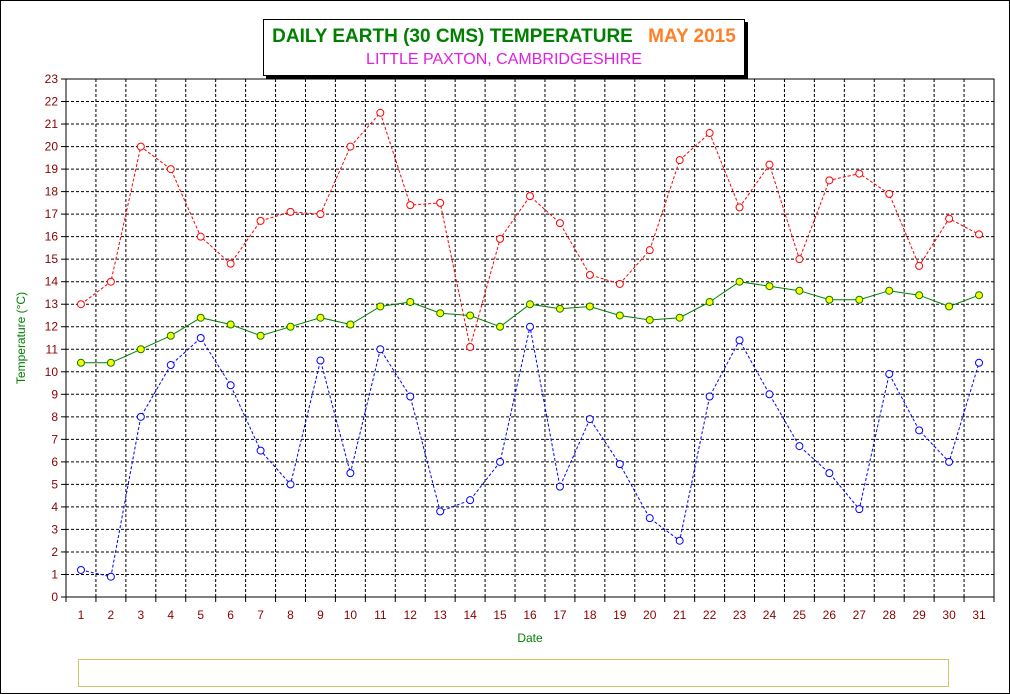 The height and width of the screenshot is (694, 1010). Describe the element at coordinates (919, 615) in the screenshot. I see `x-tick-label: 29` at that location.